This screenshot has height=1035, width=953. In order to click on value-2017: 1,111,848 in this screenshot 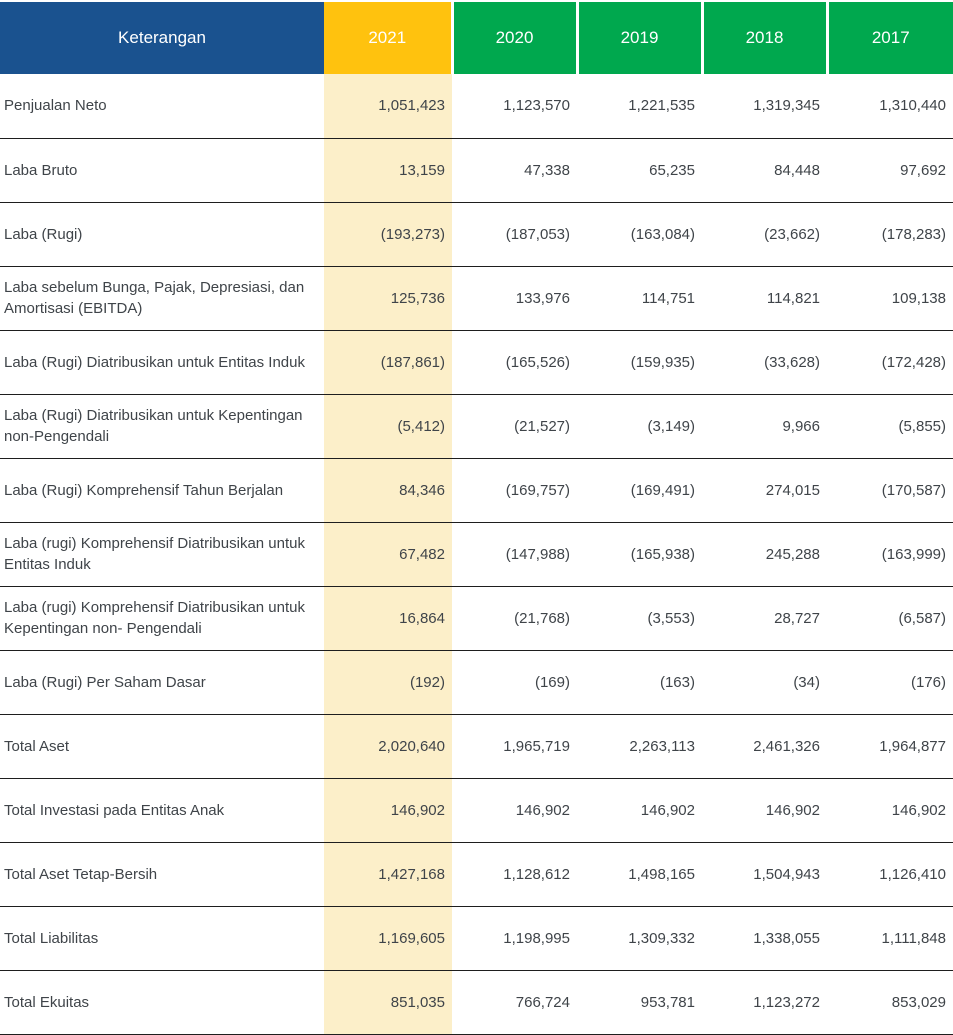, I will do `click(913, 938)`.